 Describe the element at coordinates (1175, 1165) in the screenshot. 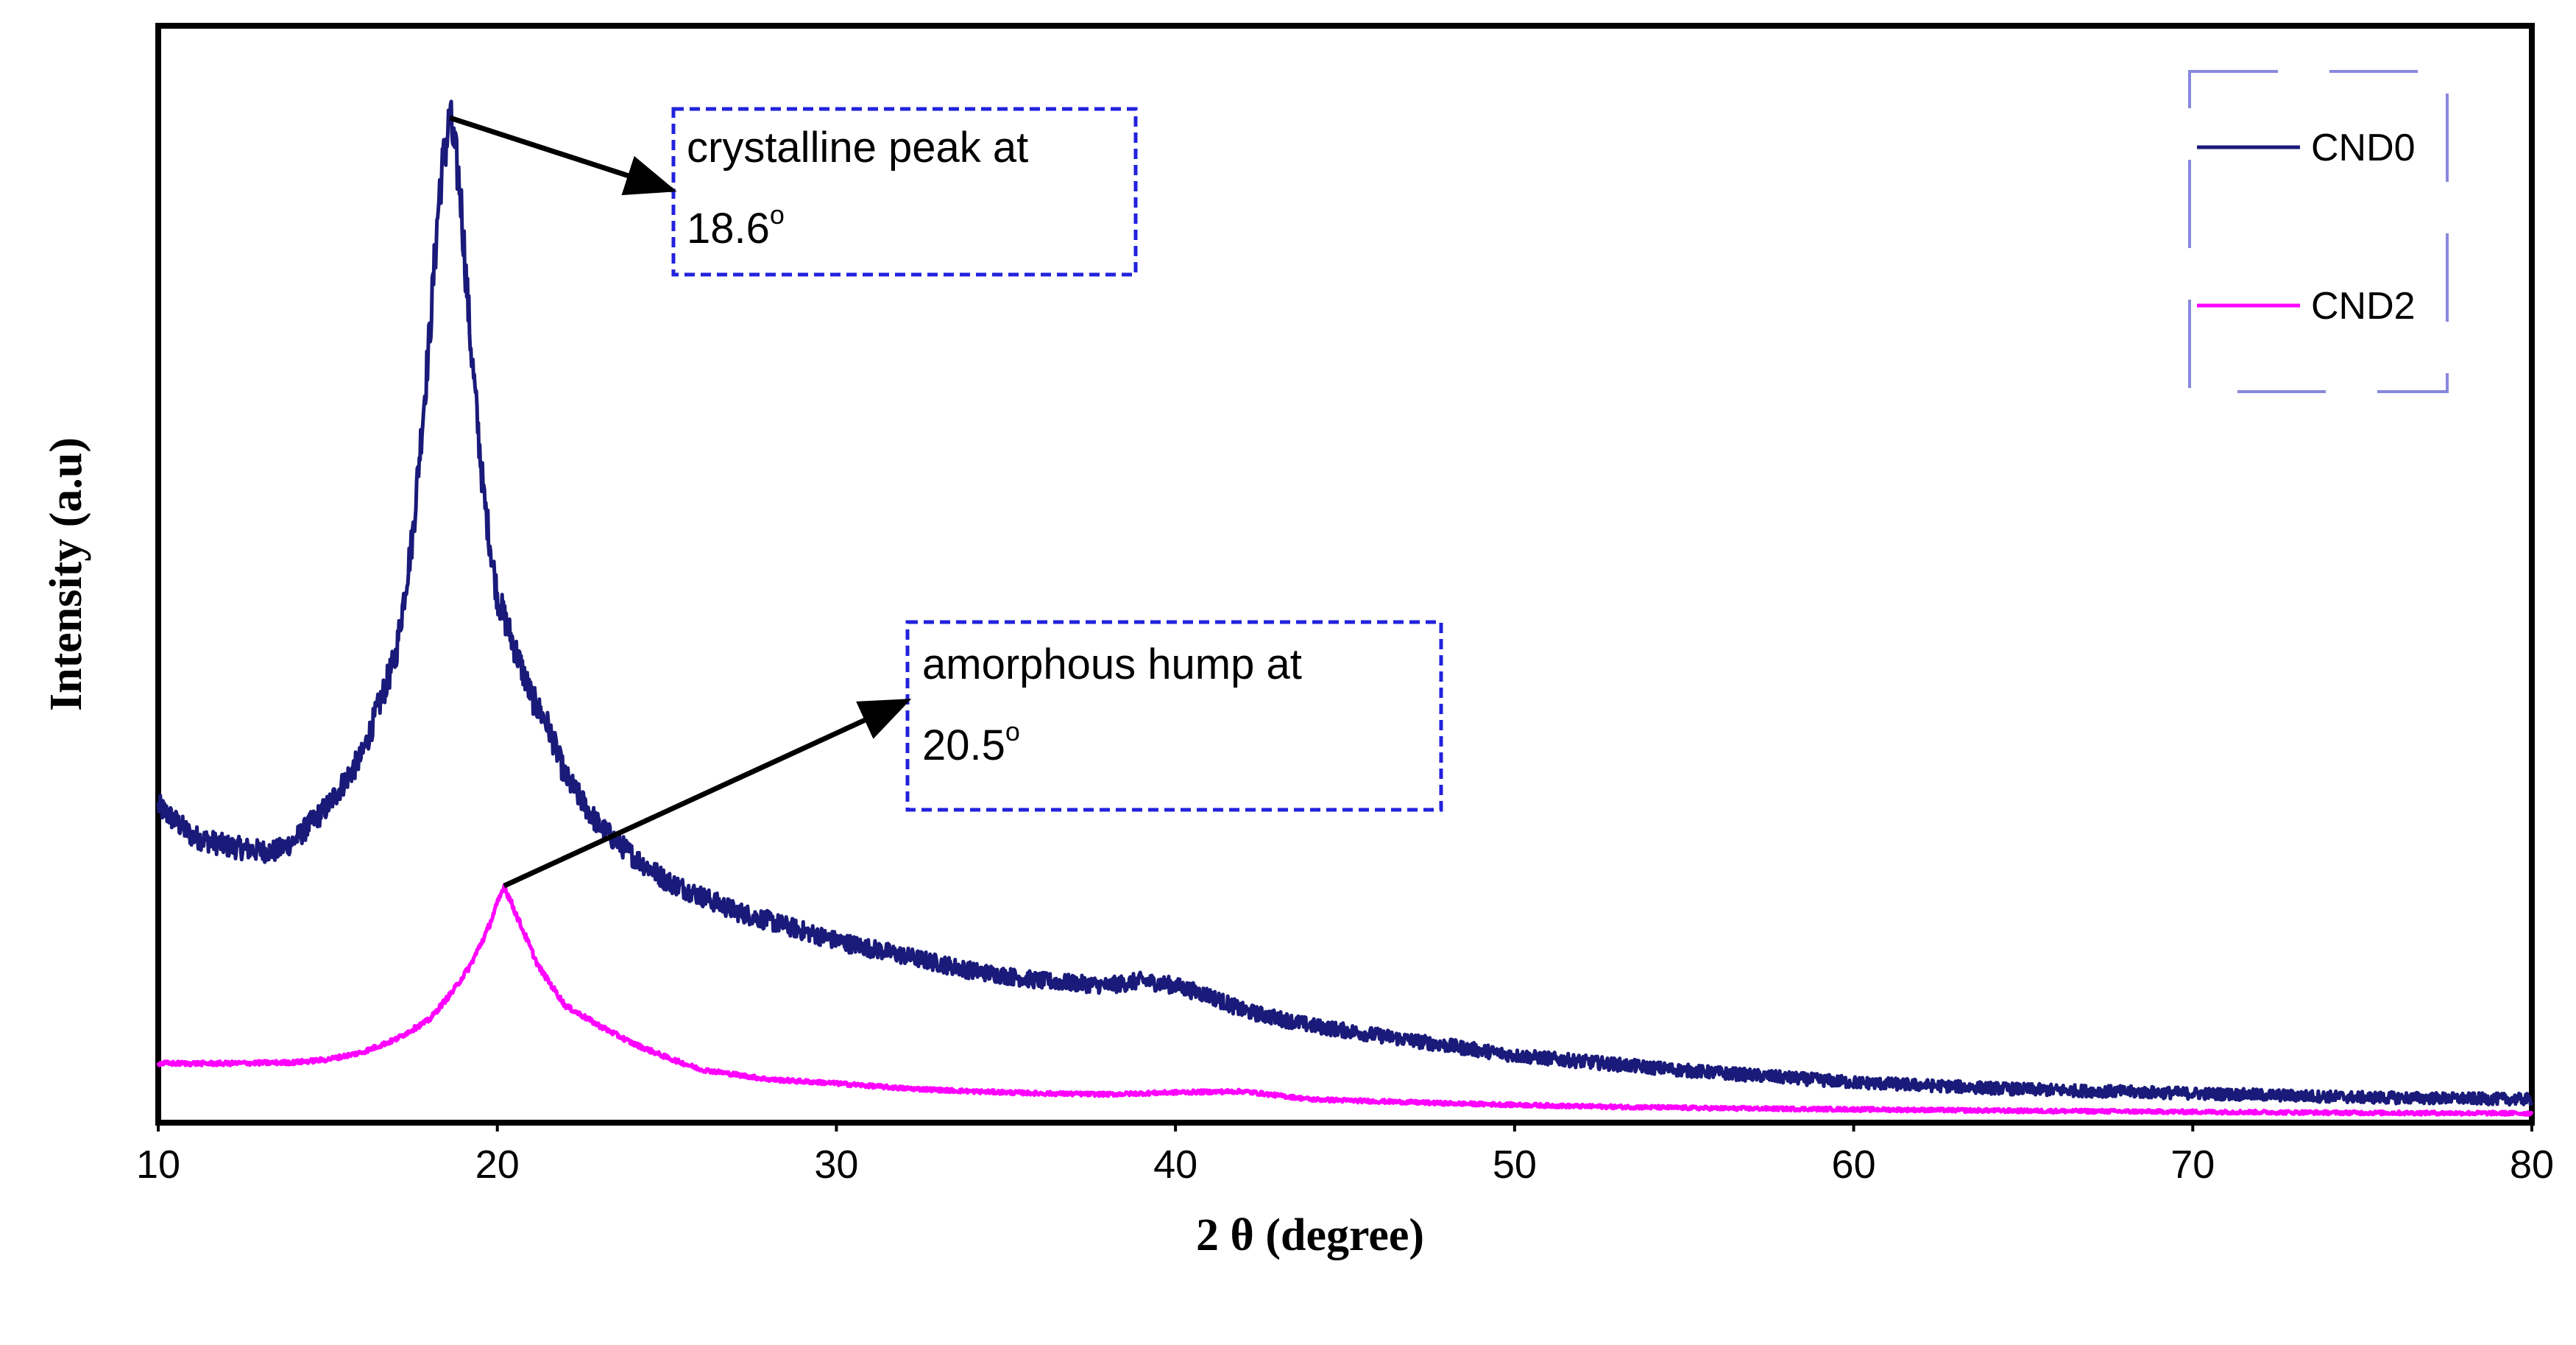

I see `x-tick-label: 40` at that location.